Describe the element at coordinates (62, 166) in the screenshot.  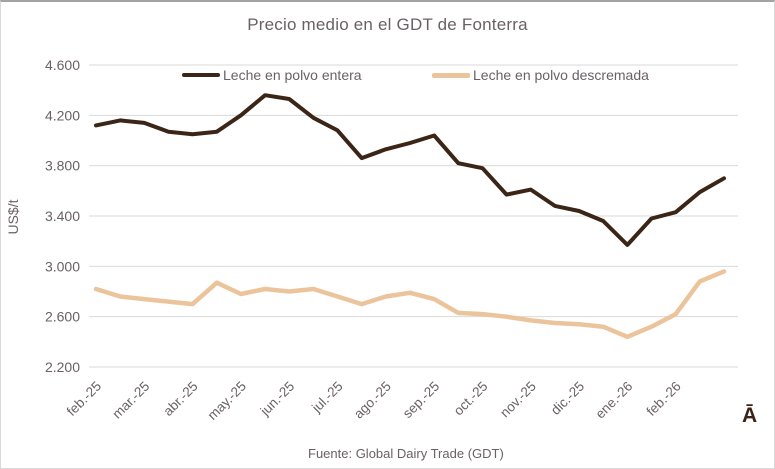
I see `y-axis-tick-label: 3.800` at that location.